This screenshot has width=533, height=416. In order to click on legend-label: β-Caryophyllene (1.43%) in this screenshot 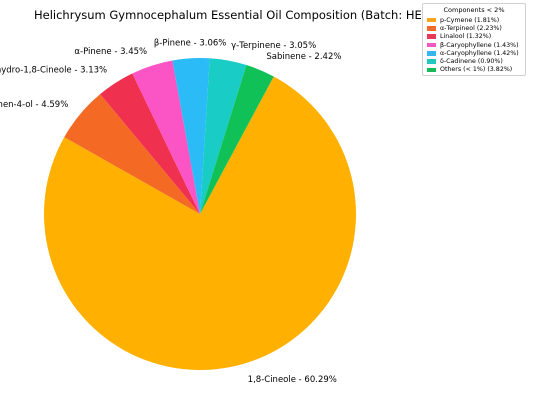, I will do `click(479, 45)`.